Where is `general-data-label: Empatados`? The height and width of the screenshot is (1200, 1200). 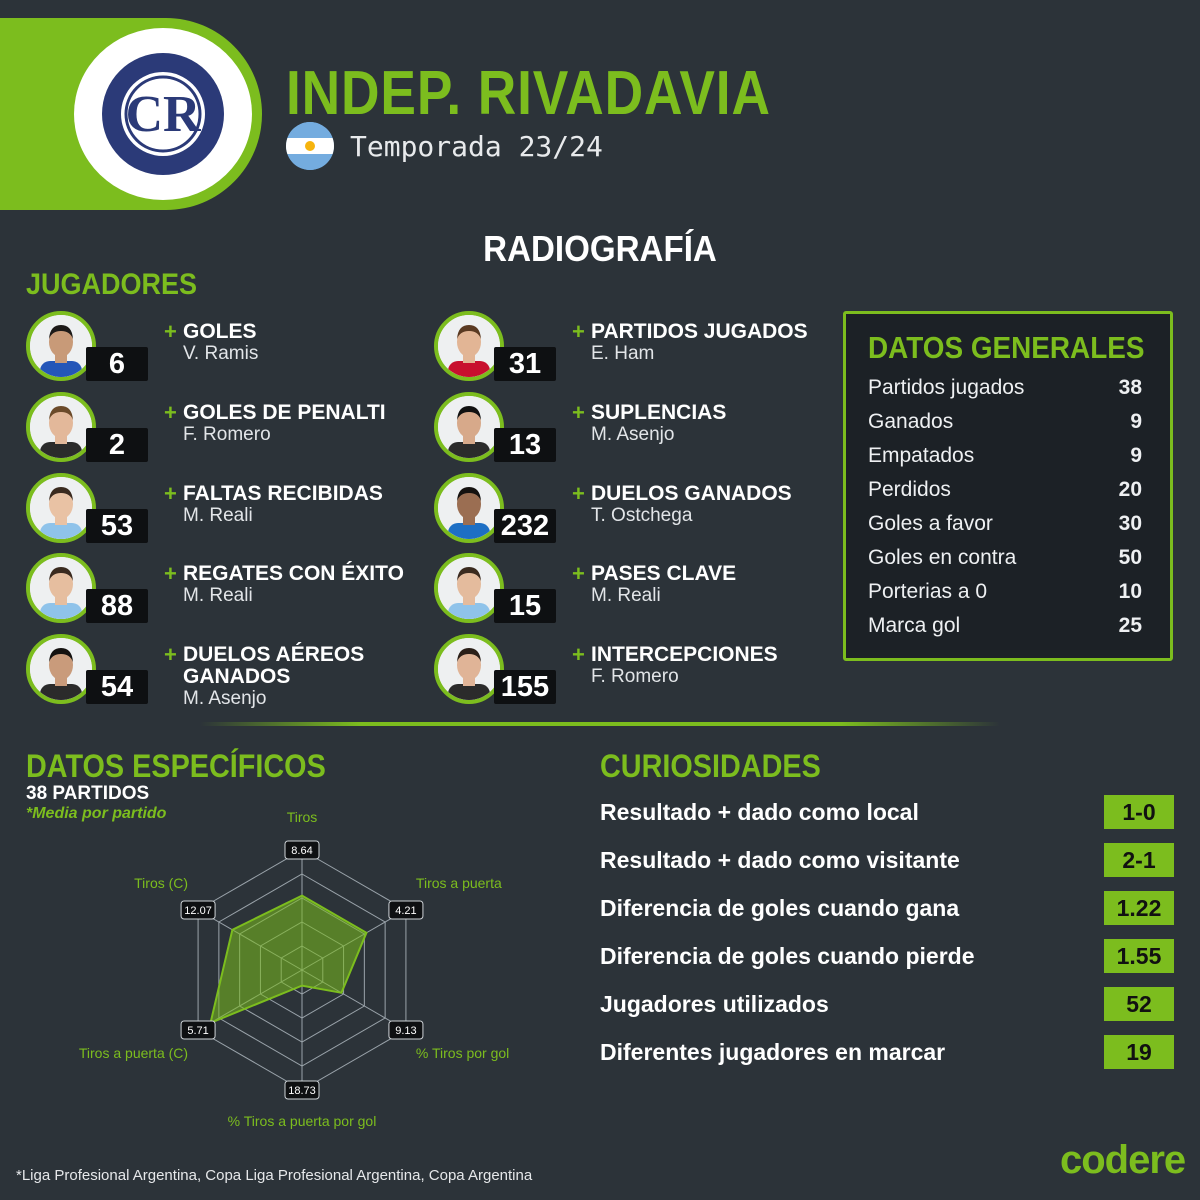 general-data-label: Empatados is located at coordinates (921, 455).